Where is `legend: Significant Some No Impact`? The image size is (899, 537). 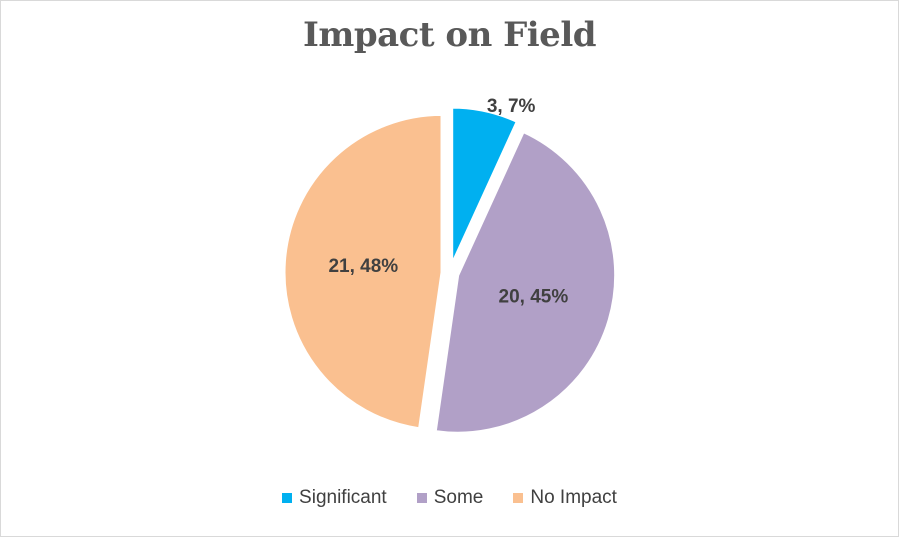
legend: Significant Some No Impact is located at coordinates (449, 498).